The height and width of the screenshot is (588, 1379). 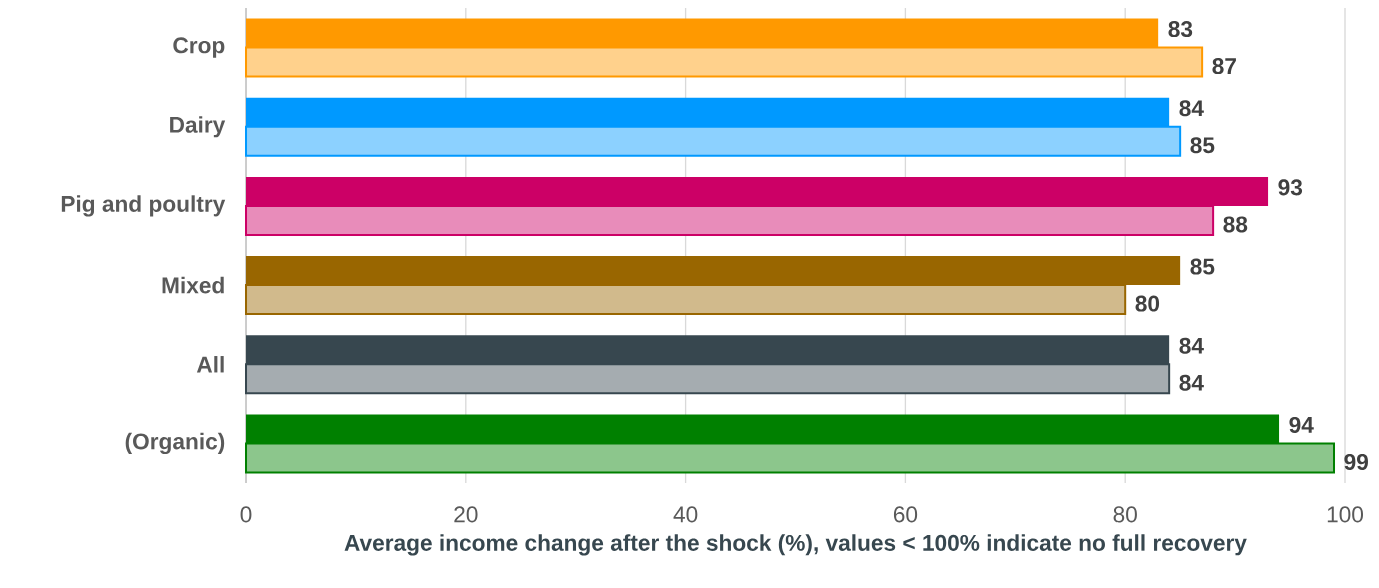 What do you see at coordinates (1345, 514) in the screenshot?
I see `x-tick-label: 100` at bounding box center [1345, 514].